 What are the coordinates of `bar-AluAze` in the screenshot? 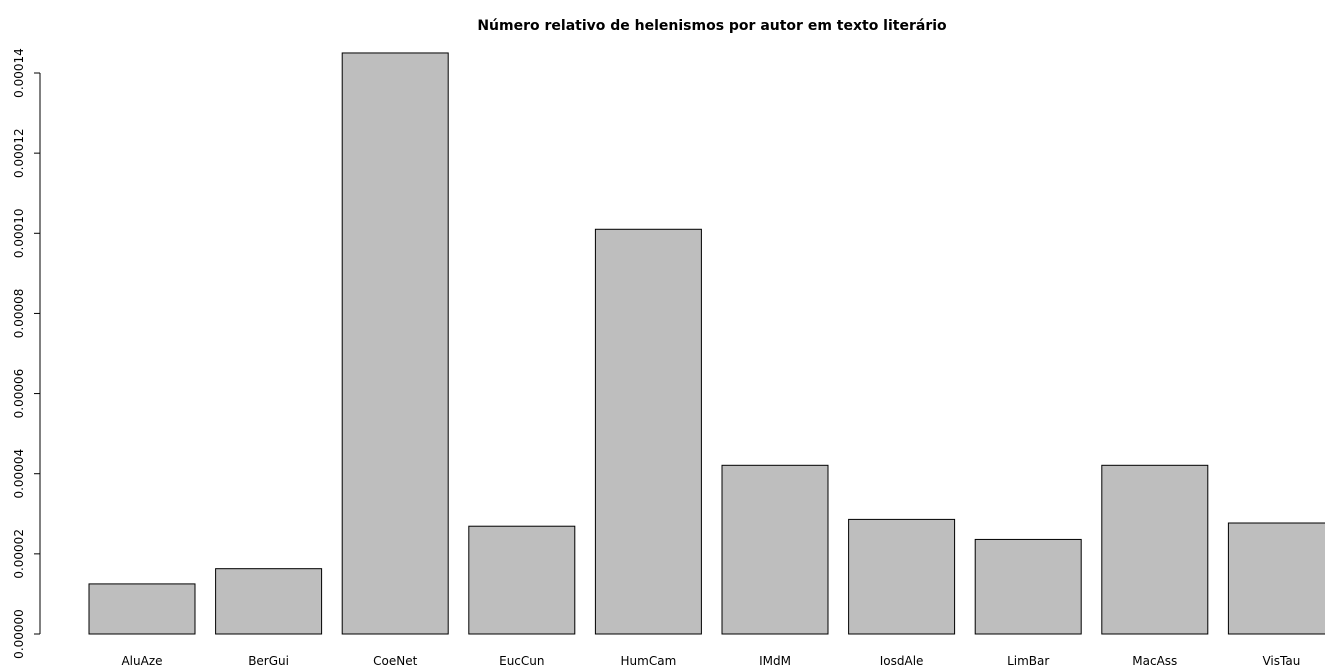 It's located at (142, 609).